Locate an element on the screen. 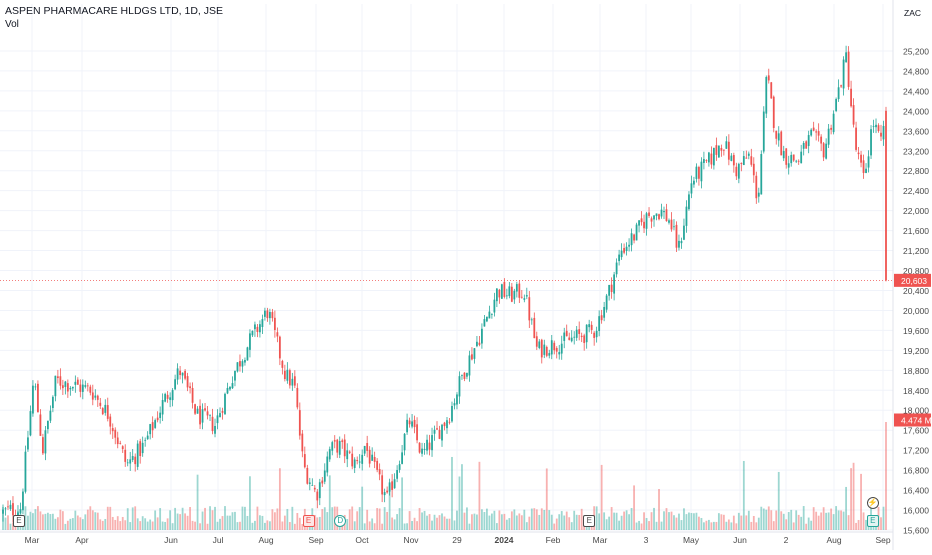 The height and width of the screenshot is (555, 932). y-tick-label: 19,200 is located at coordinates (916, 351).